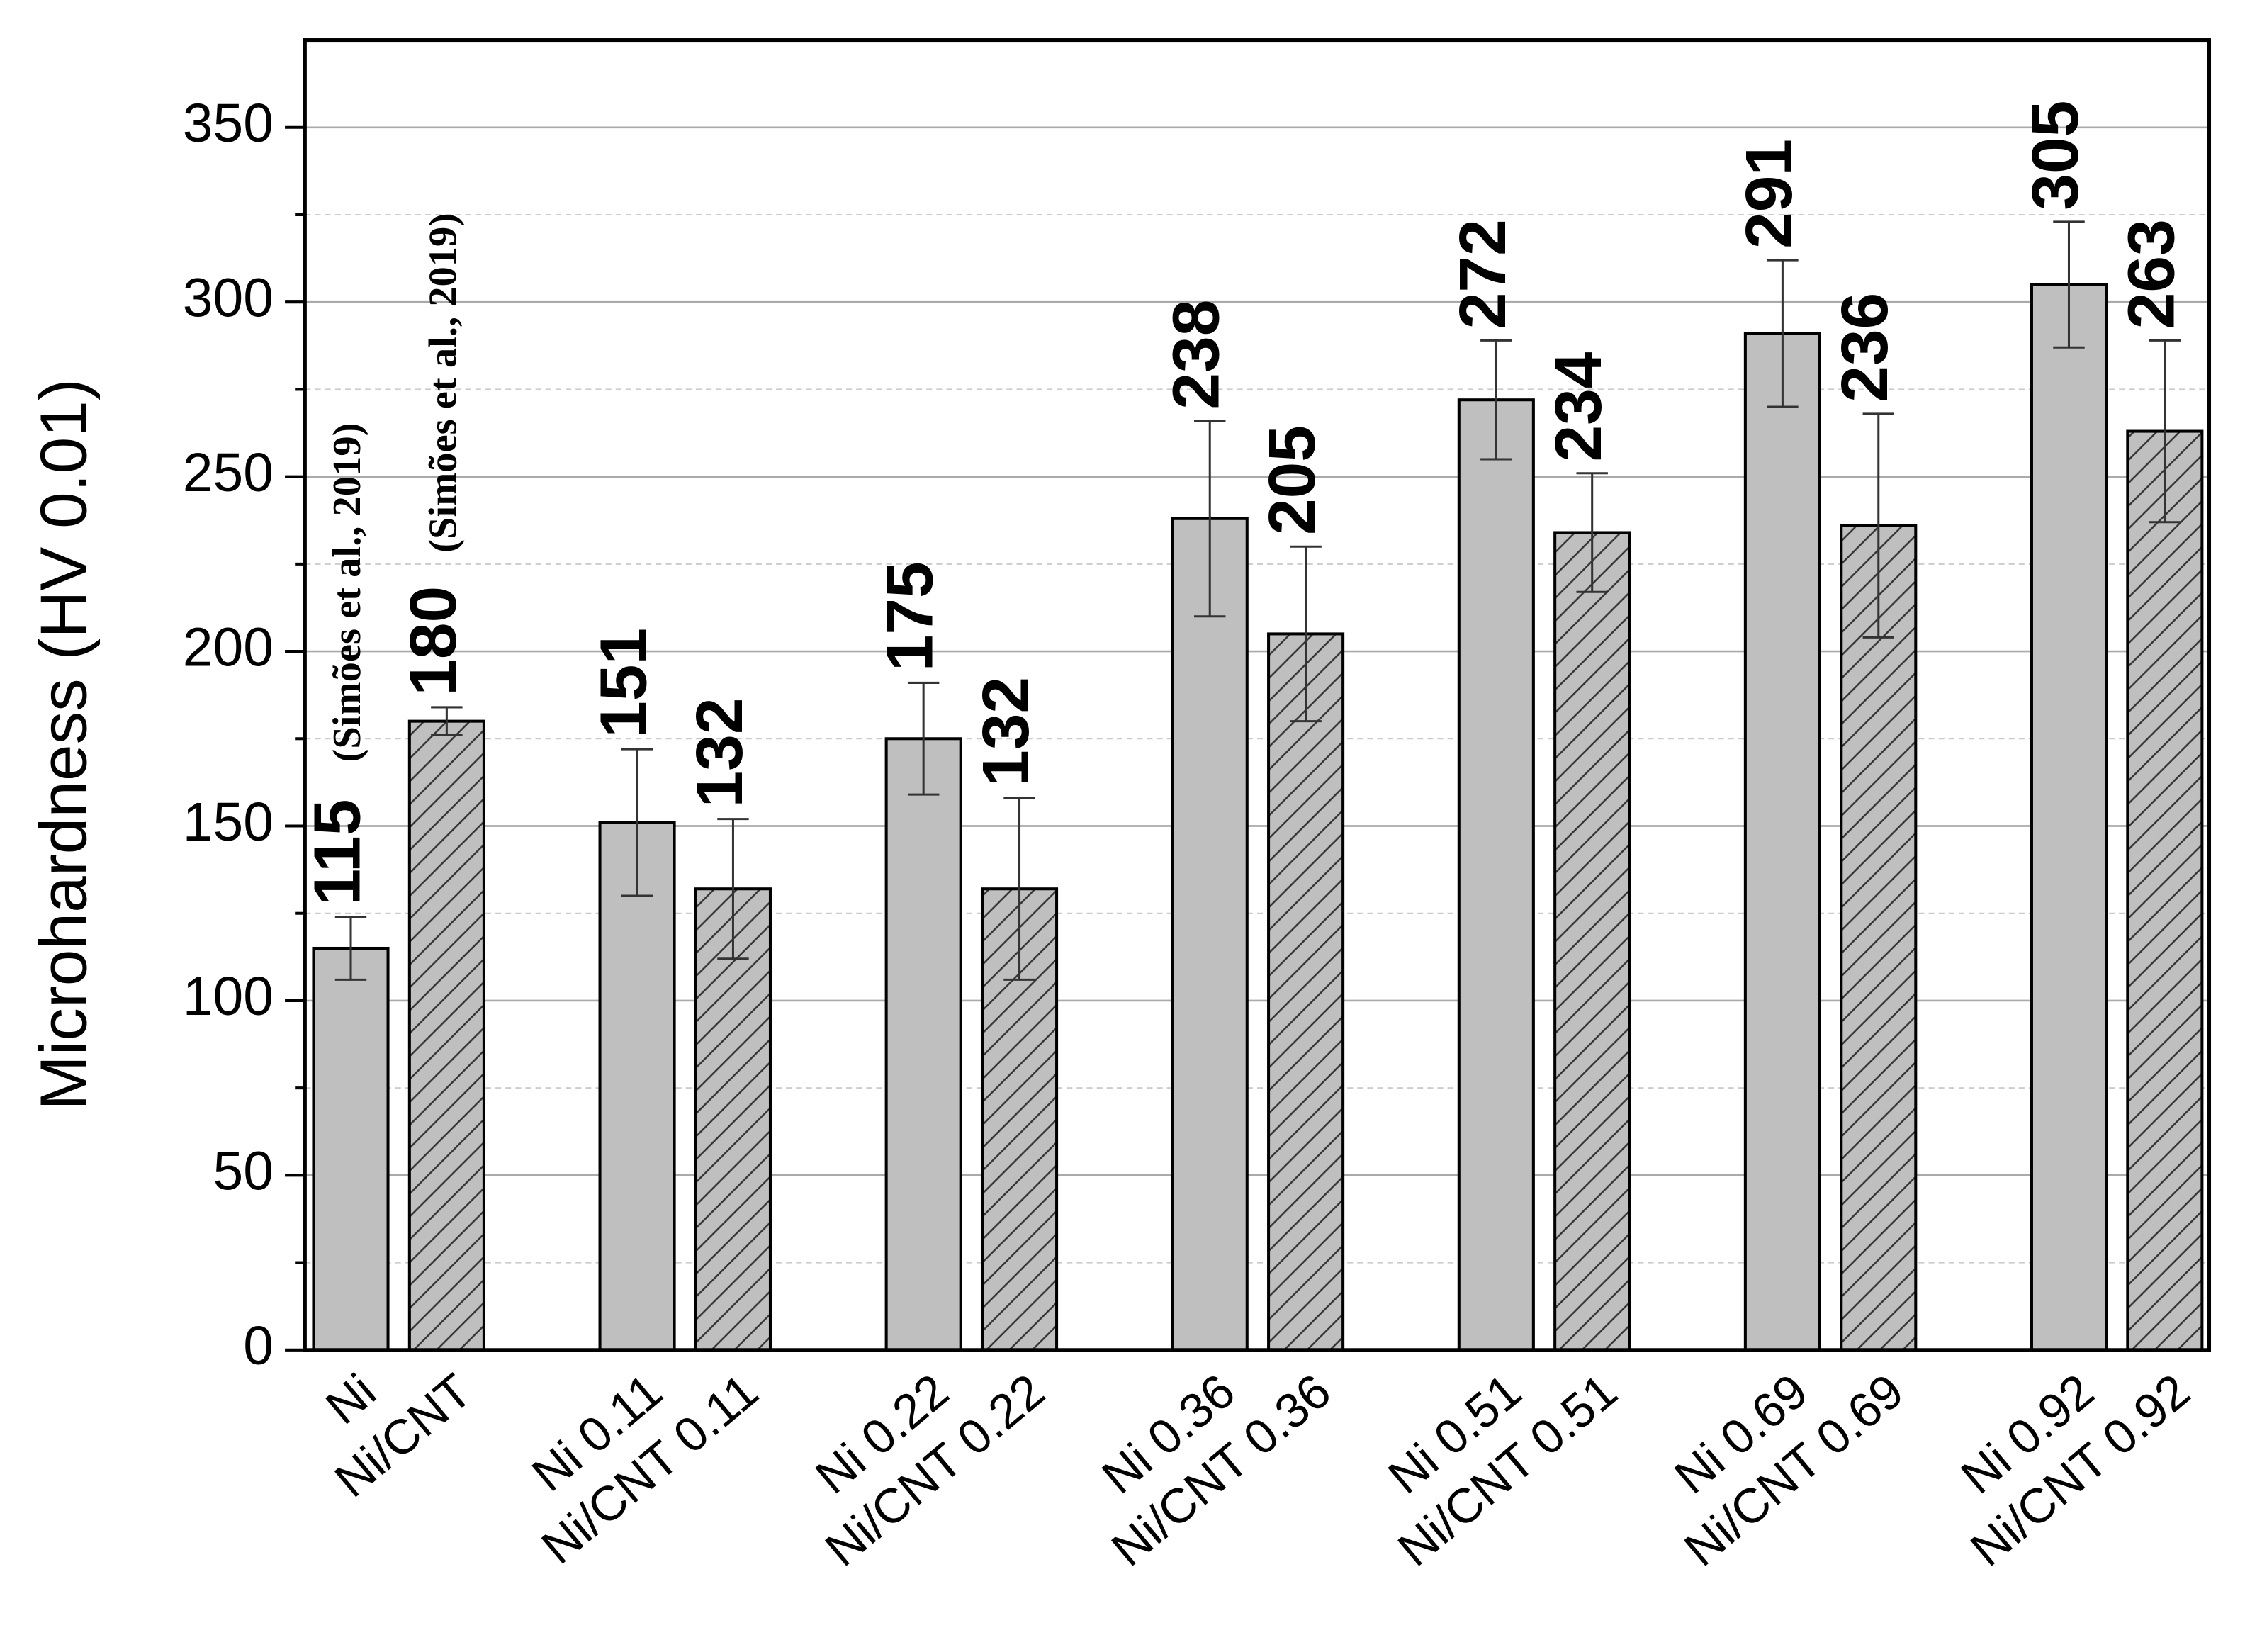  Describe the element at coordinates (336, 852) in the screenshot. I see `data-label: 115` at that location.